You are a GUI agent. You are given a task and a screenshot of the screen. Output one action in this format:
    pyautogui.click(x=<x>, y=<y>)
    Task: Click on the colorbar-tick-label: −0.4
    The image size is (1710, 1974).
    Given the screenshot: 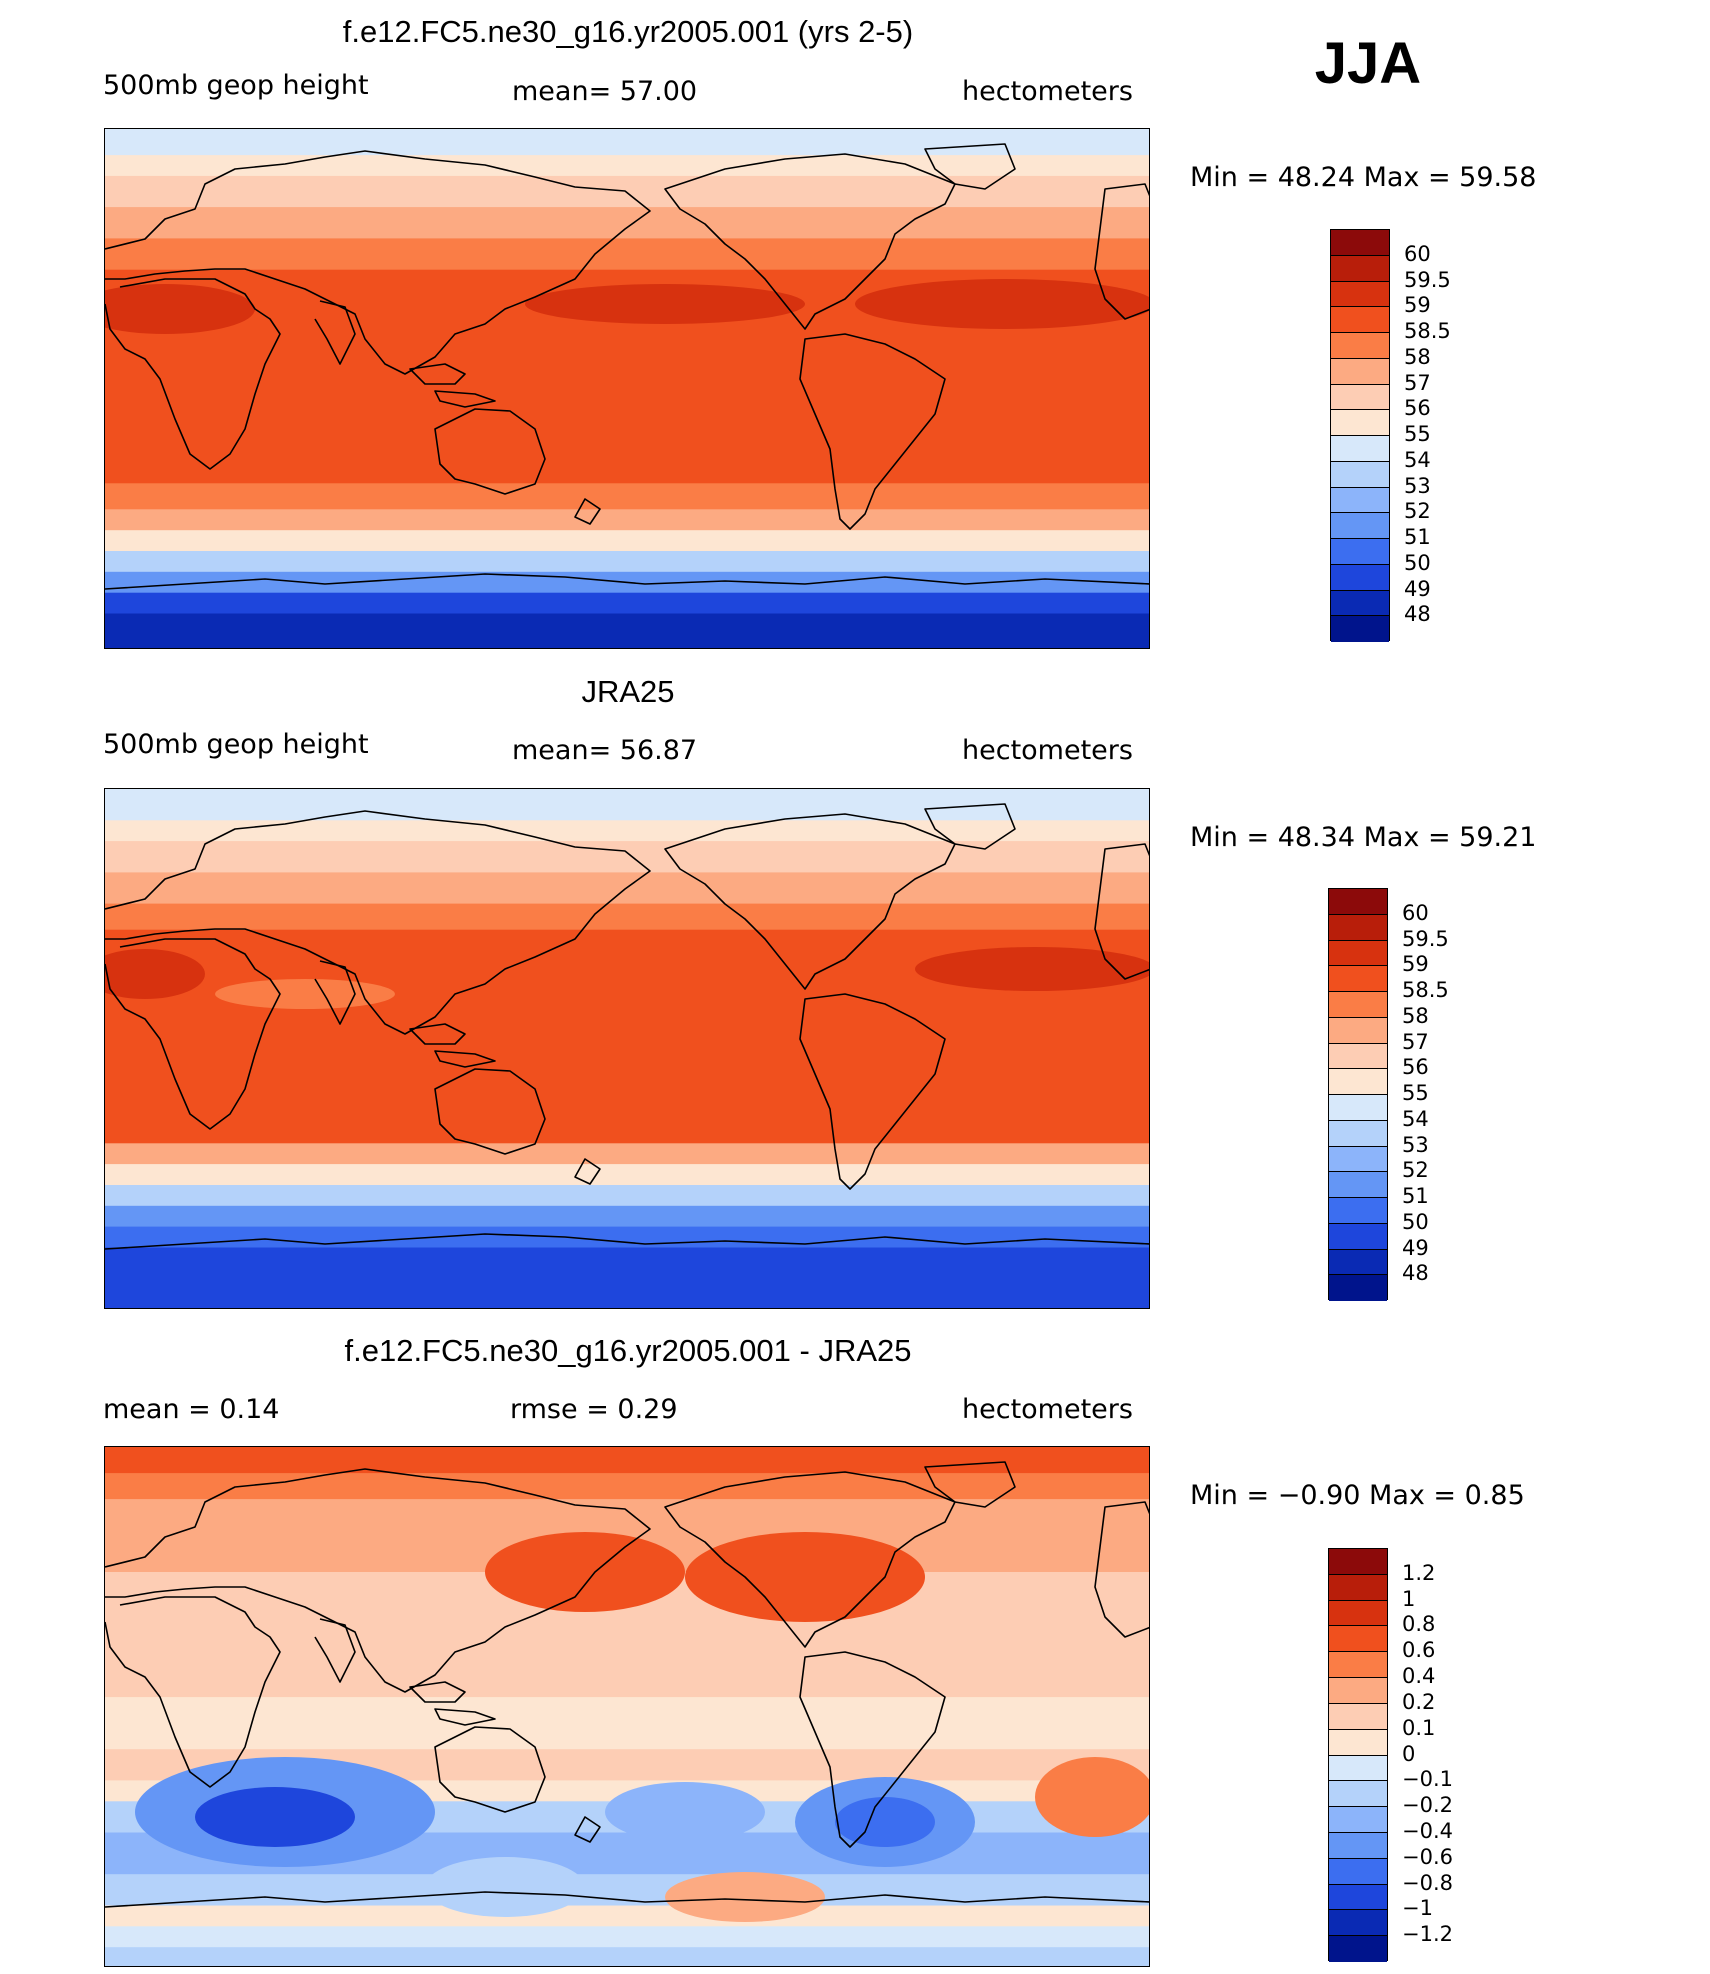 What is the action you would take?
    pyautogui.click(x=1427, y=1830)
    